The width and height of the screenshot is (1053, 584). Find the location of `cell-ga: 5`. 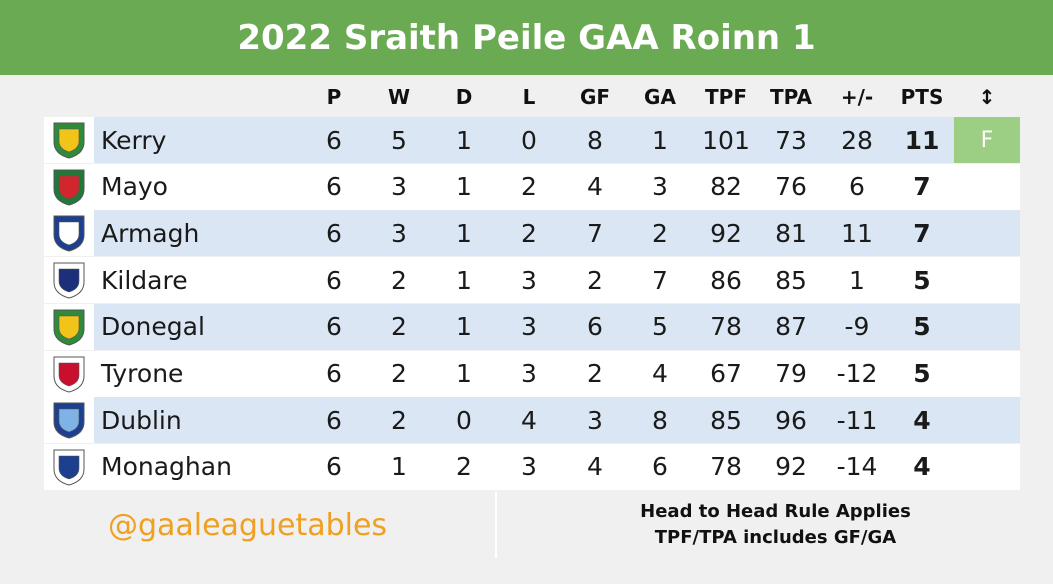

cell-ga: 5 is located at coordinates (660, 327).